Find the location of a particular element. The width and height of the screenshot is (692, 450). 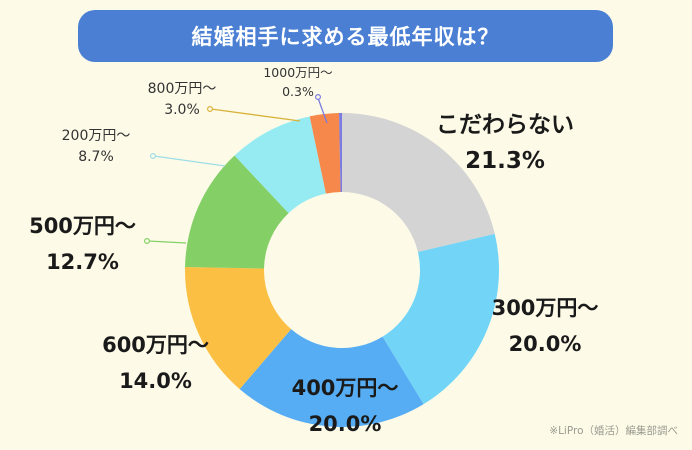

label-800man: 800万円～ 3.0% is located at coordinates (182, 99).